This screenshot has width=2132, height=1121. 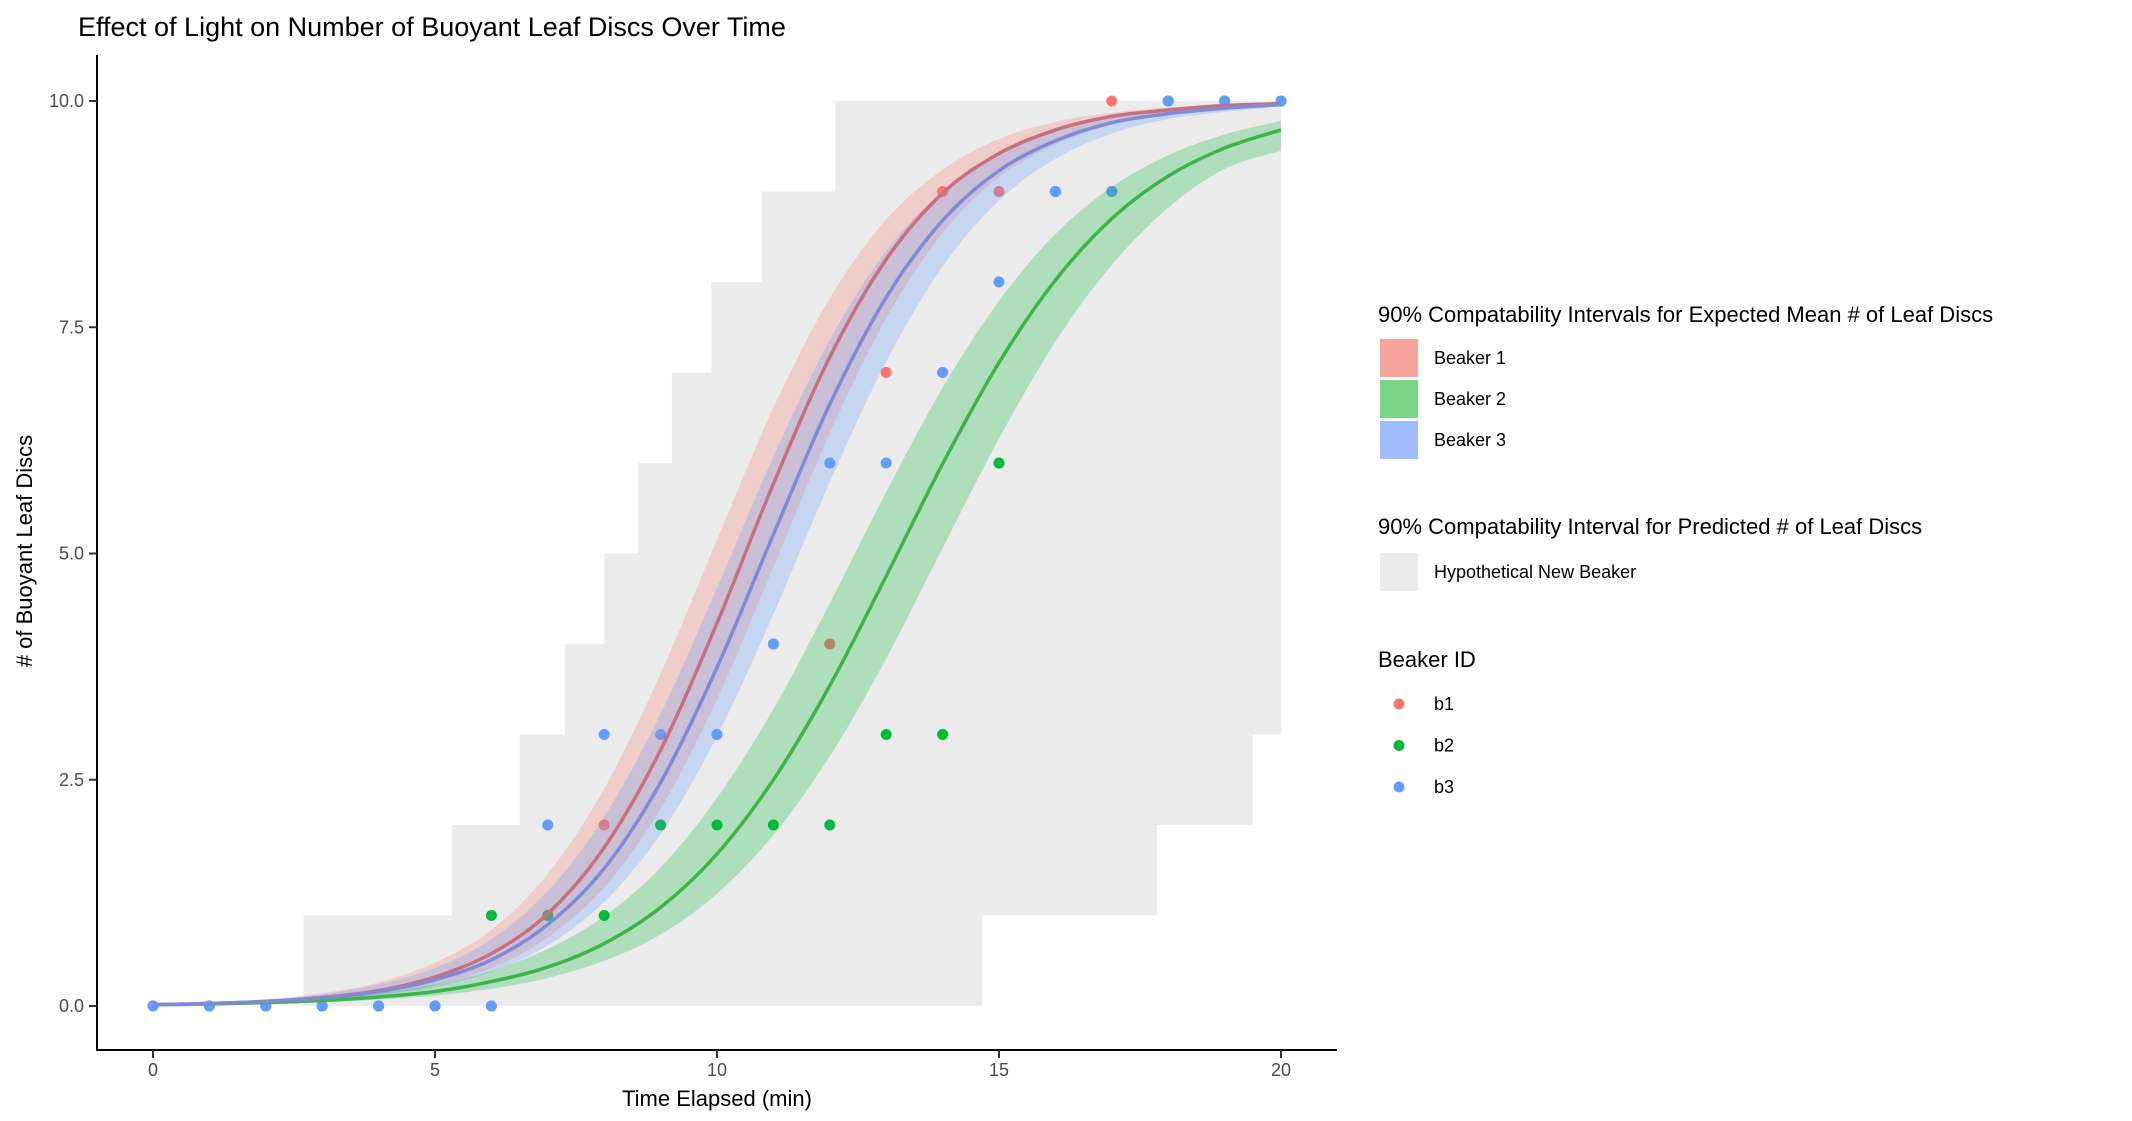 What do you see at coordinates (71, 780) in the screenshot?
I see `y-tick-label: 2.5` at bounding box center [71, 780].